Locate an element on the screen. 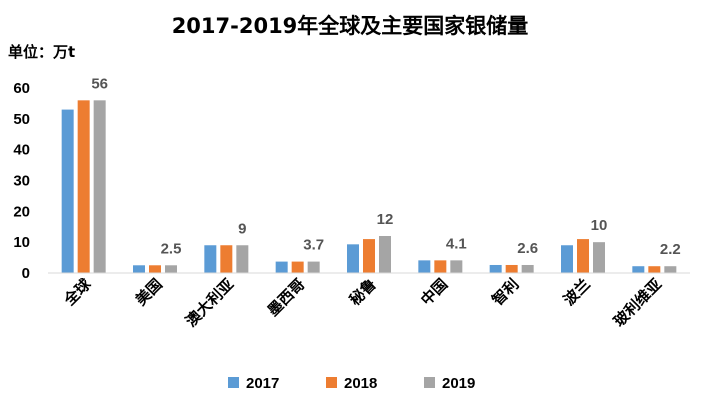 The image size is (701, 410). x-axis: 全球 美国 澳大利亚 墨西哥 秘鲁 中国 智利 波兰 玻利维亚 is located at coordinates (362, 302).